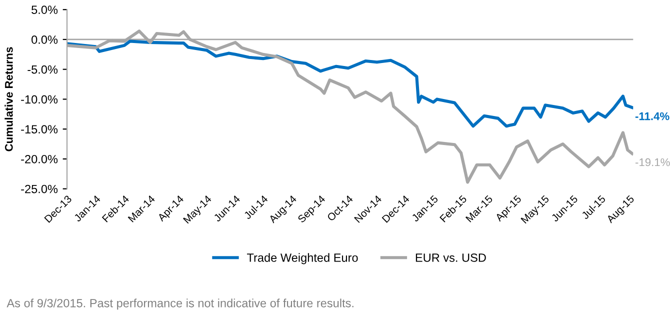 This screenshot has height=320, width=670. What do you see at coordinates (652, 162) in the screenshot?
I see `annotation: -19.1%` at bounding box center [652, 162].